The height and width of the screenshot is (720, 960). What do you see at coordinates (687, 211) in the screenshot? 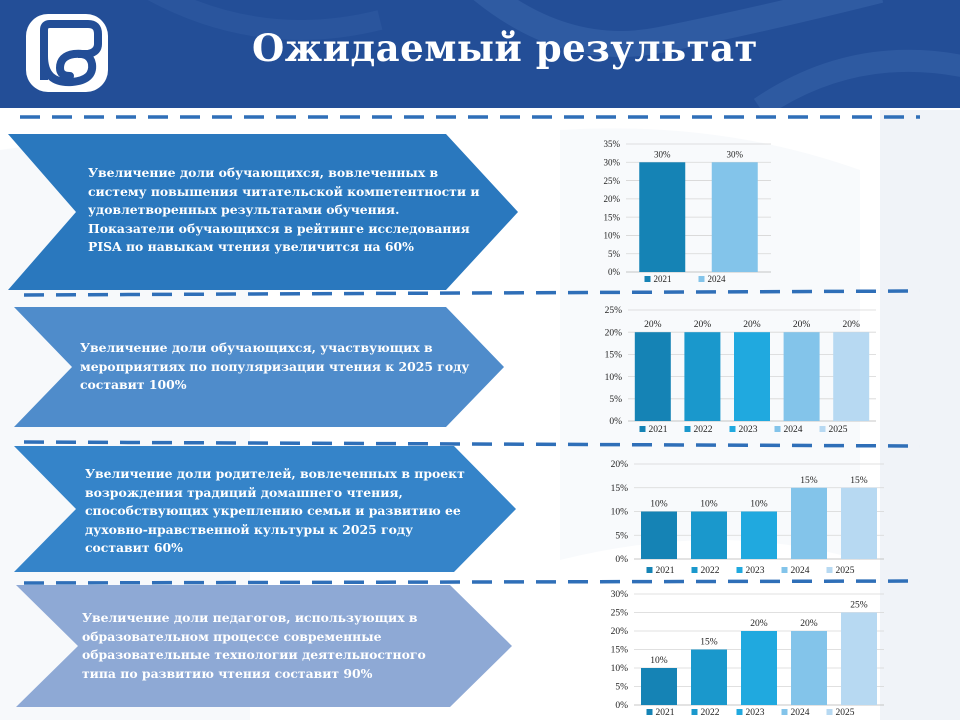
I see `bar-chart-1: 0% 5% 10% 15% 20% 25% 30% 35% 30% 30% 2021 2024` at bounding box center [687, 211].